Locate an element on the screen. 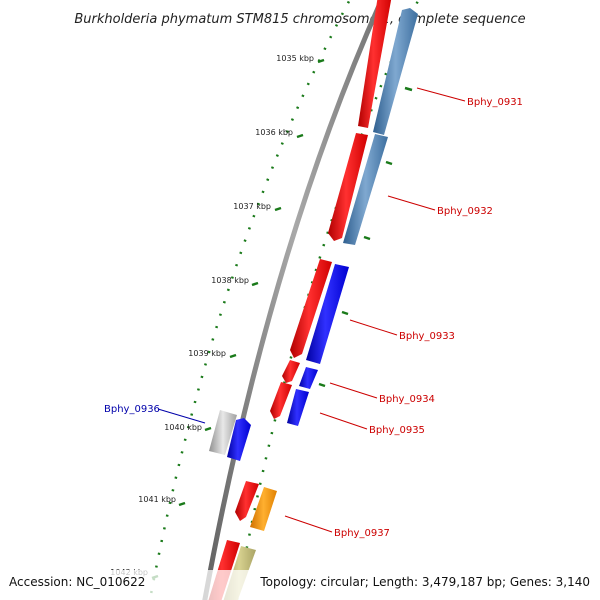 The height and width of the screenshot is (600, 600). gene-label-bphy-0933: Bphy_0933 is located at coordinates (427, 336).